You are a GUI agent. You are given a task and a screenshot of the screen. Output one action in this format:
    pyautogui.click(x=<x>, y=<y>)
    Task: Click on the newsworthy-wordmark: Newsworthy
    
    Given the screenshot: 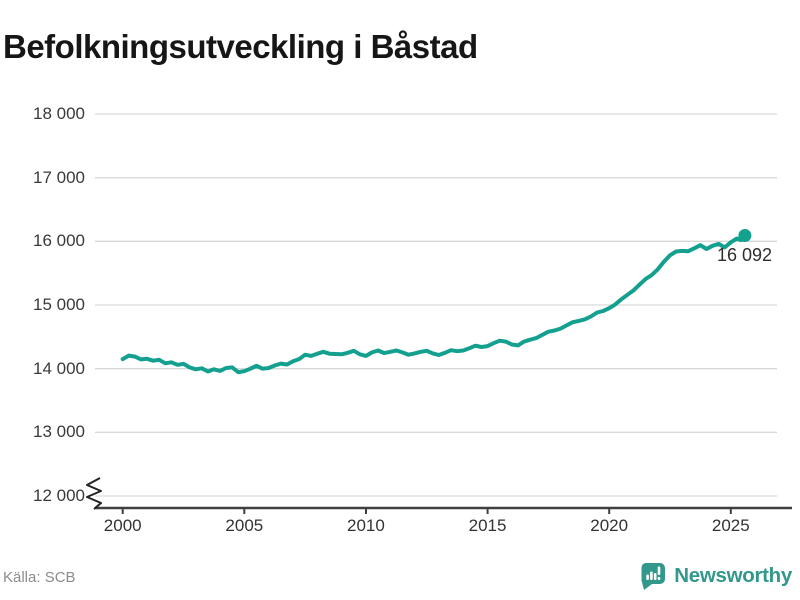 What is the action you would take?
    pyautogui.click(x=733, y=575)
    